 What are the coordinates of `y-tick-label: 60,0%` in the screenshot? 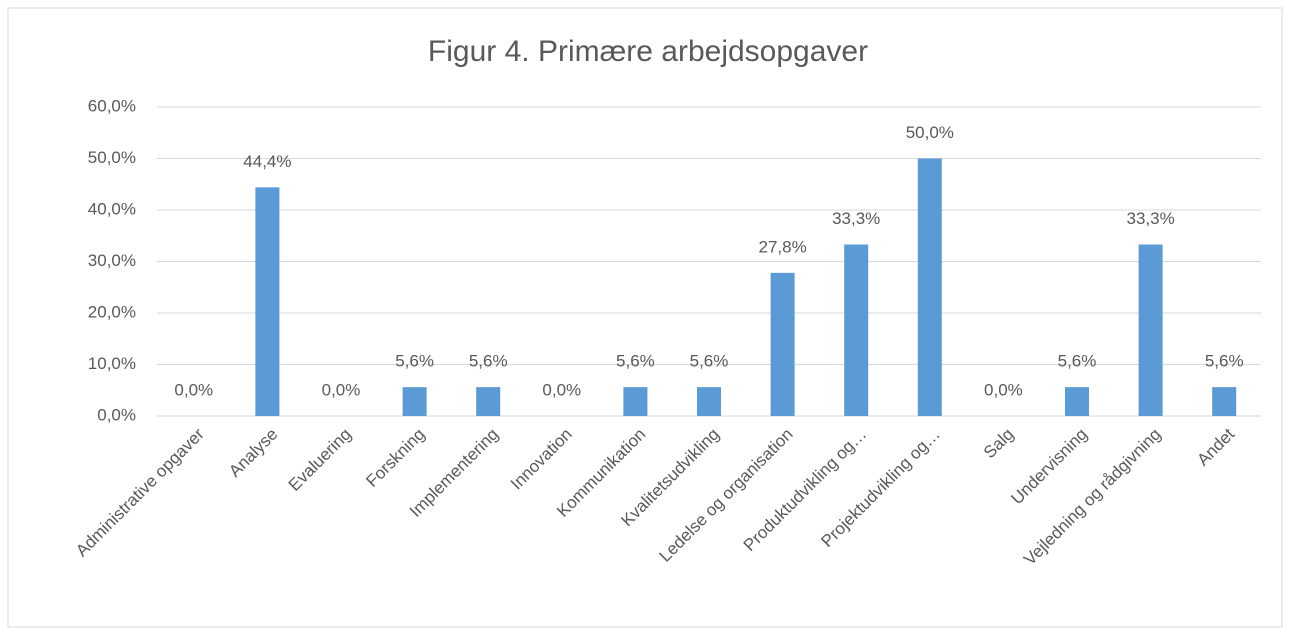 It's located at (112, 105).